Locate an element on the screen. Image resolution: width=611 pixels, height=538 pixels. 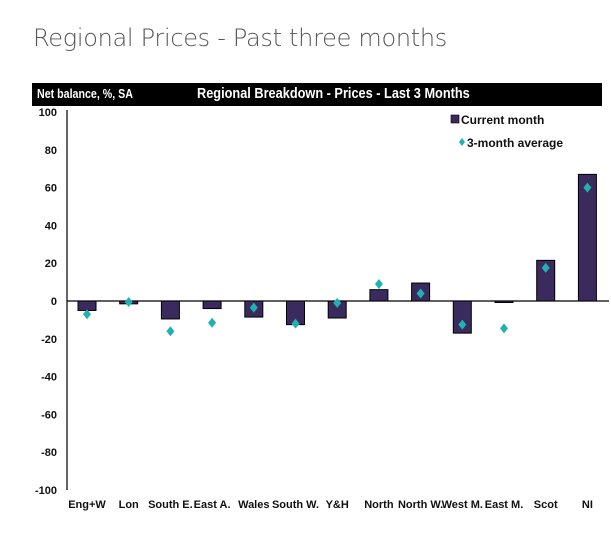
page-title: Regional Prices - Past three months is located at coordinates (240, 38).